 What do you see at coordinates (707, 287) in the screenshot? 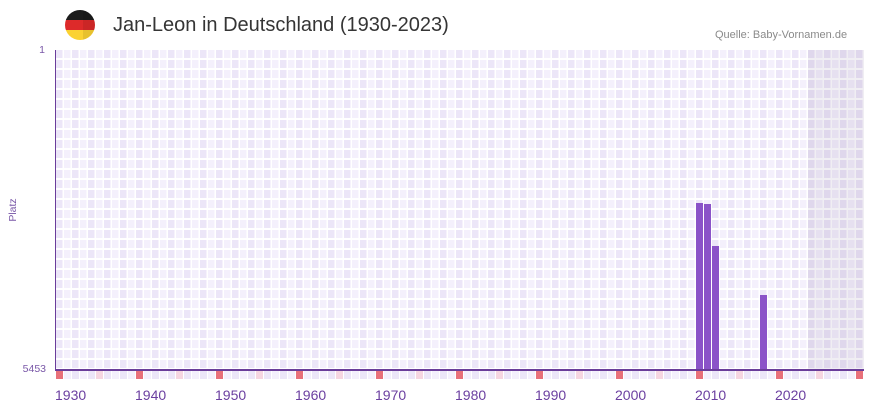
I see `bar-2011` at bounding box center [707, 287].